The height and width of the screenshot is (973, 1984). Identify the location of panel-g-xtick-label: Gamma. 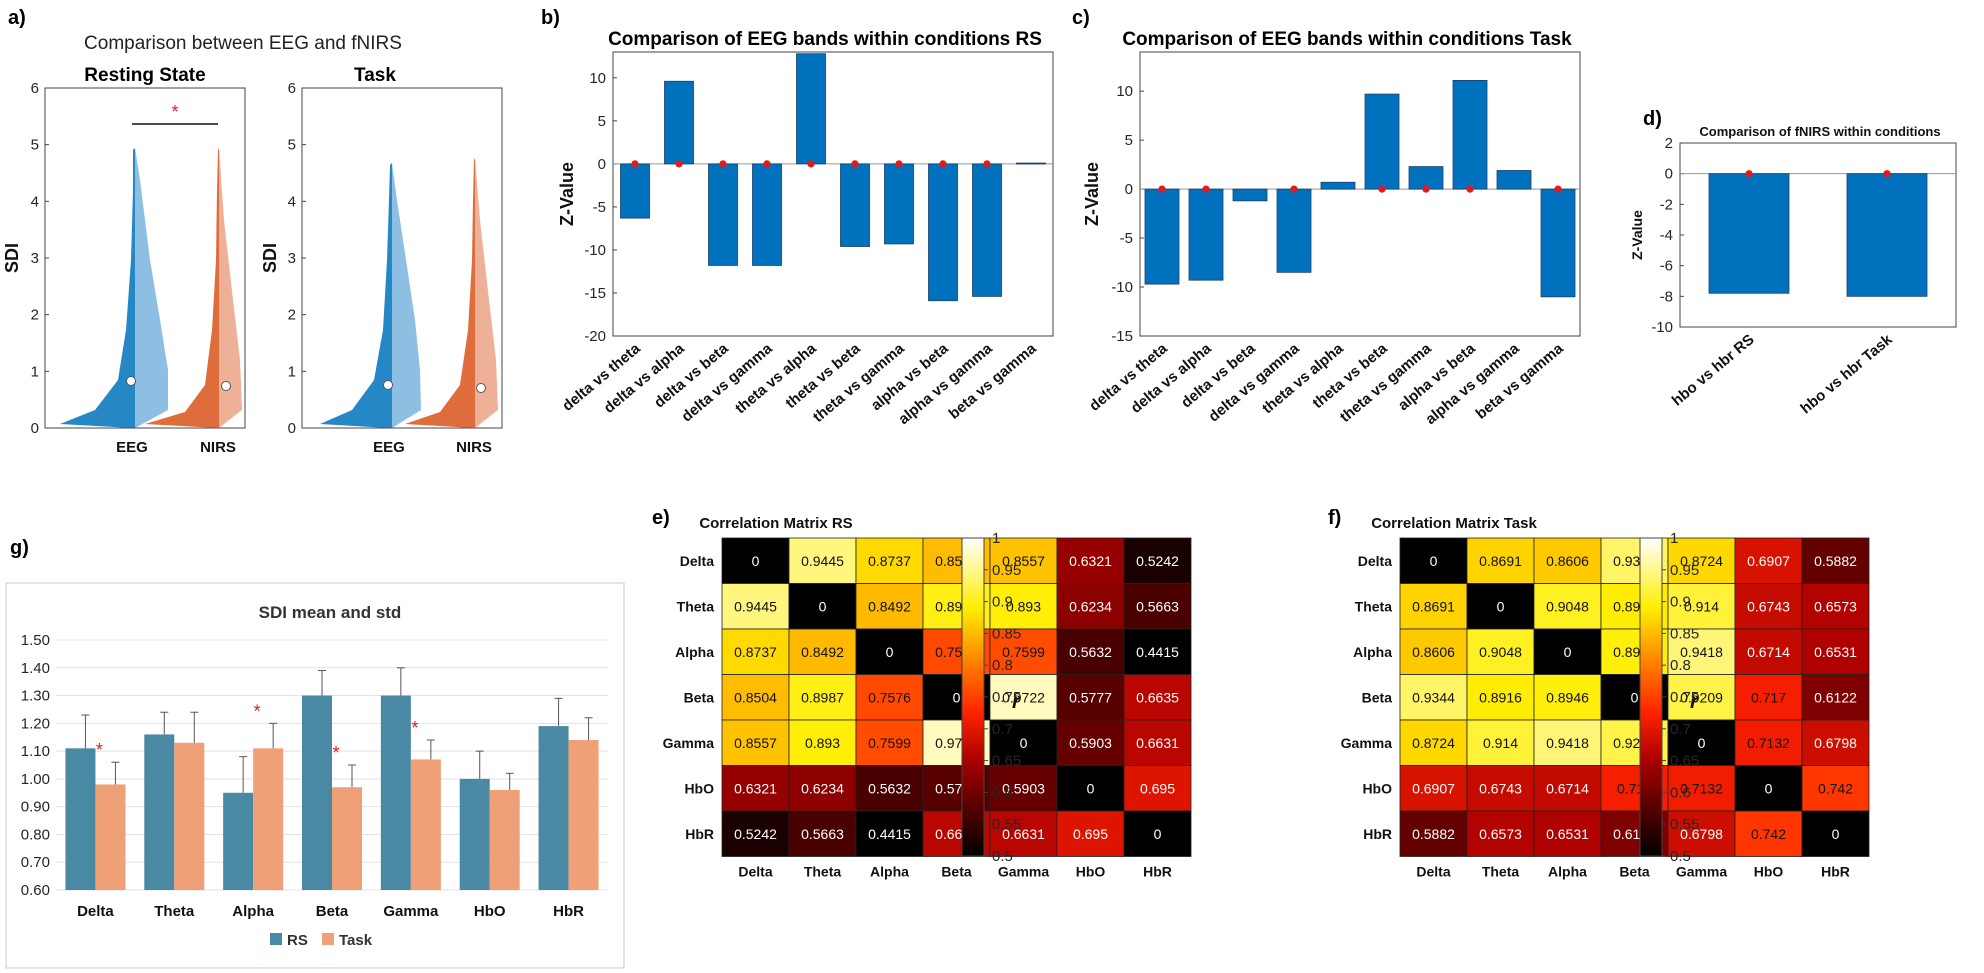
(411, 911).